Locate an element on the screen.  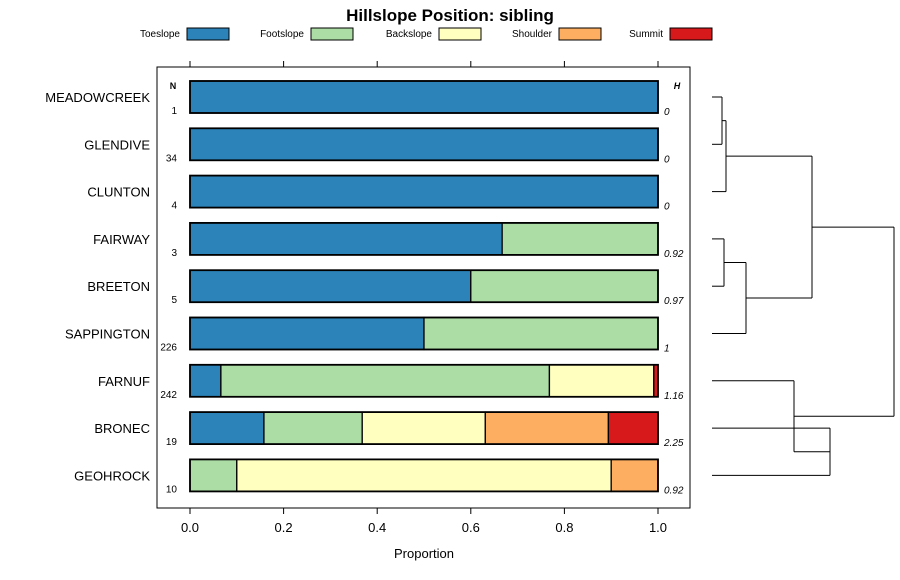
legend-swatch-toeslope is located at coordinates (208, 34).